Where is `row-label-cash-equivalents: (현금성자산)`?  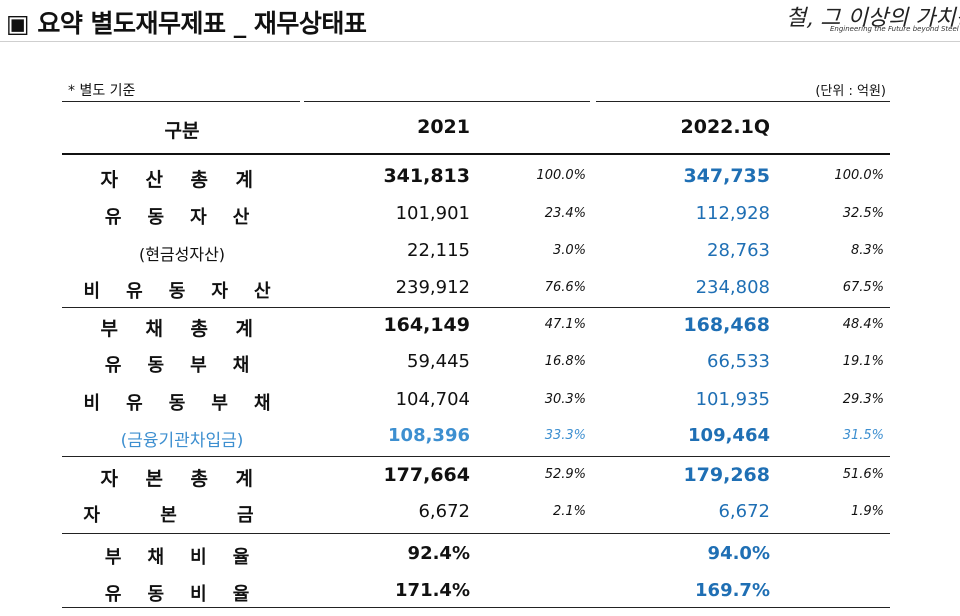 row-label-cash-equivalents: (현금성자산) is located at coordinates (182, 254).